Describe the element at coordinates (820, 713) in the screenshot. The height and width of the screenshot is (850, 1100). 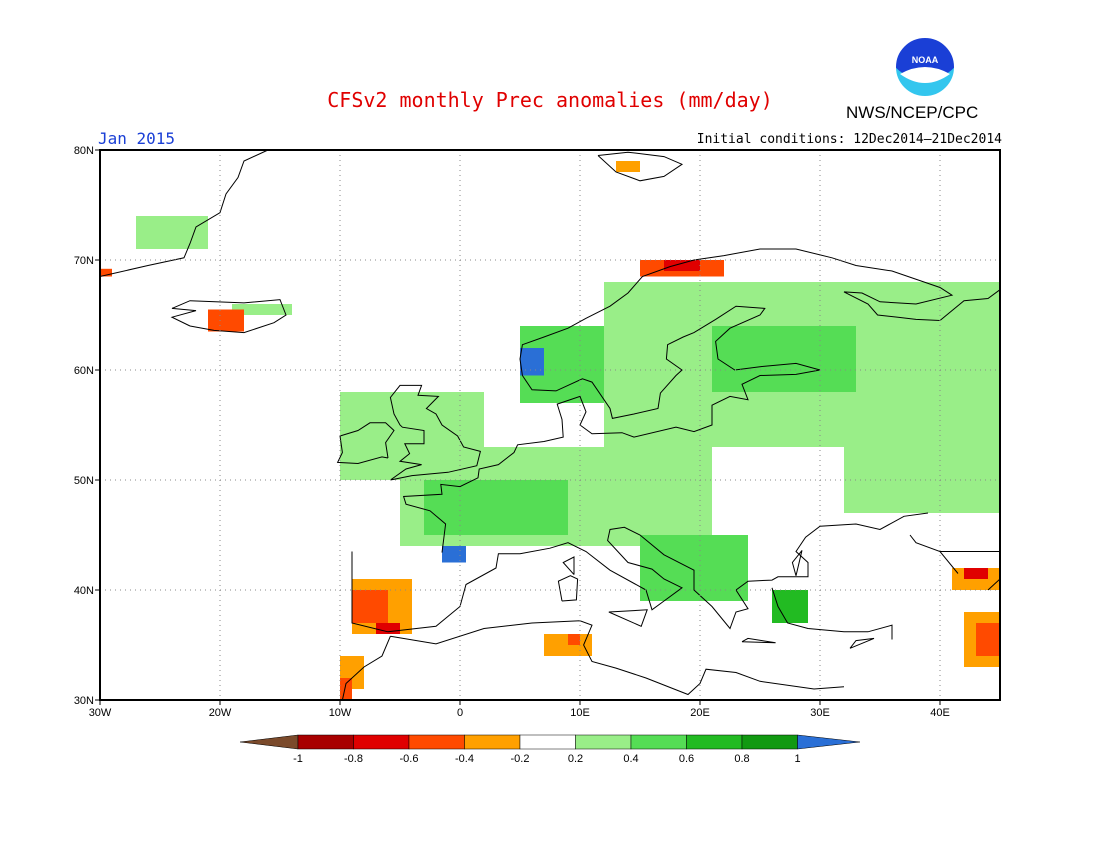
I see `lon-label: 30E` at that location.